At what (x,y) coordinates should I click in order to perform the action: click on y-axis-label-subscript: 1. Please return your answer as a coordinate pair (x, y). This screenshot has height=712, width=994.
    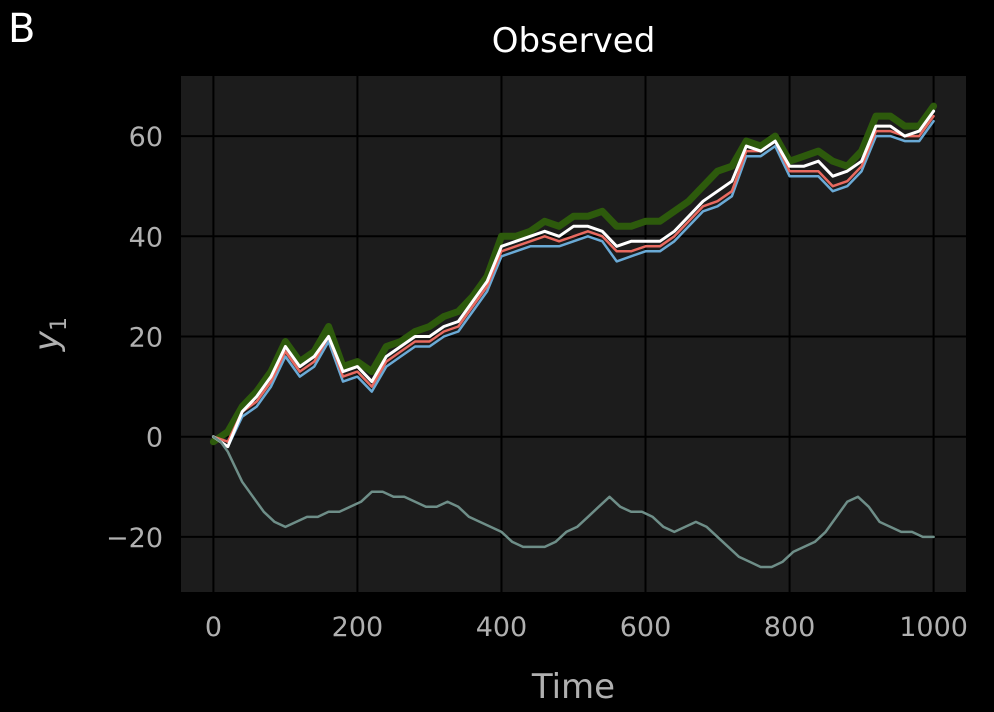
    Looking at the image, I should click on (59, 324).